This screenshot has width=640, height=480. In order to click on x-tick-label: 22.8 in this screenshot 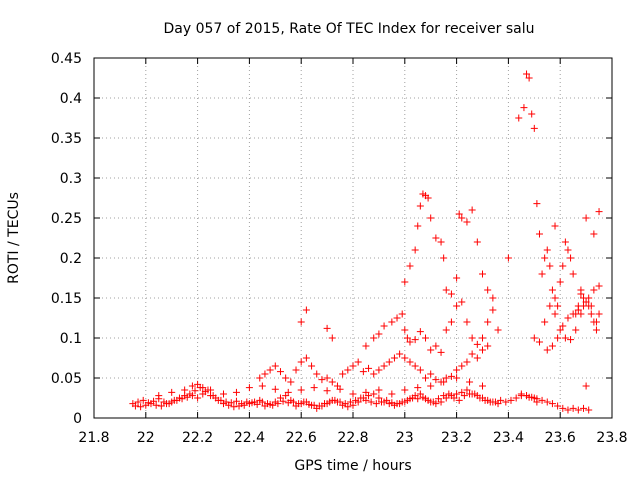, I will do `click(352, 438)`.